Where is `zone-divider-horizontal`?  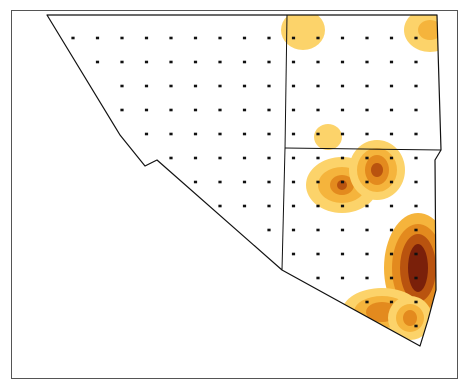 zone-divider-horizontal is located at coordinates (363, 149).